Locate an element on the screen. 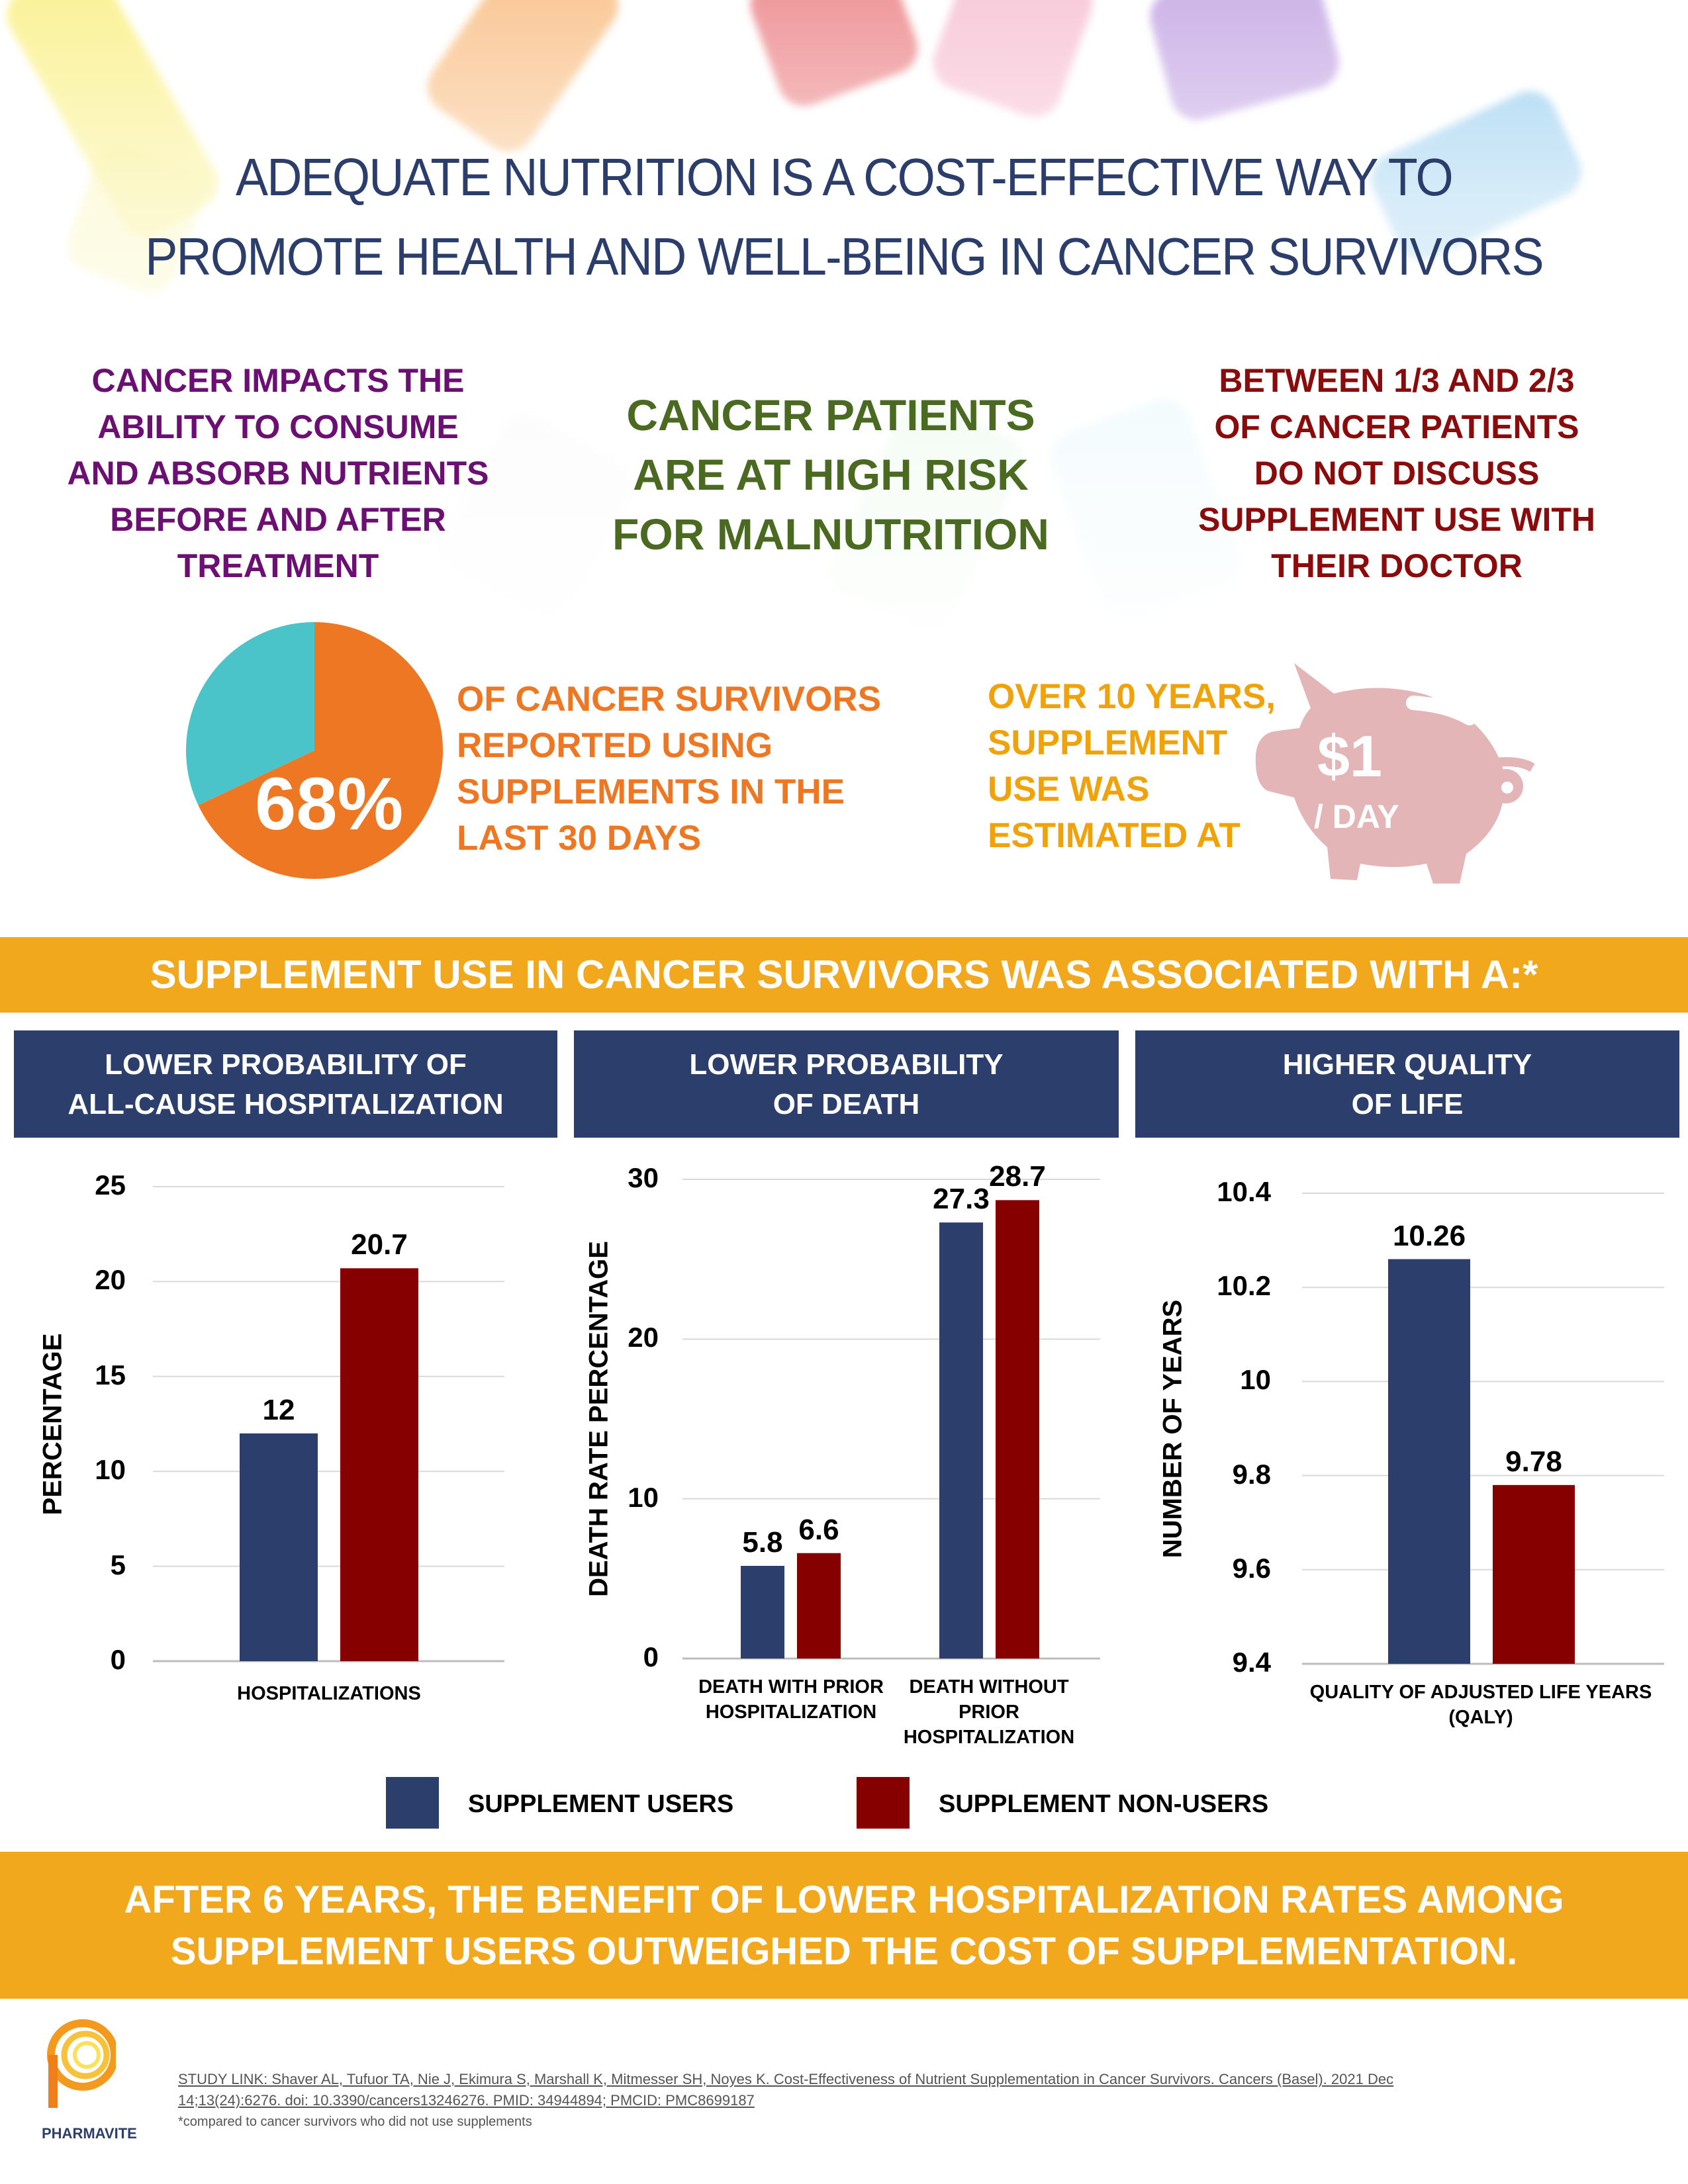  bar-value-label: 12 is located at coordinates (278, 1410).